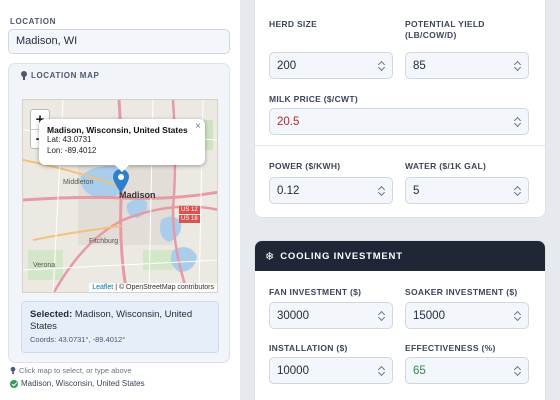  Describe the element at coordinates (137, 195) in the screenshot. I see `map-label-madison: Madison` at that location.